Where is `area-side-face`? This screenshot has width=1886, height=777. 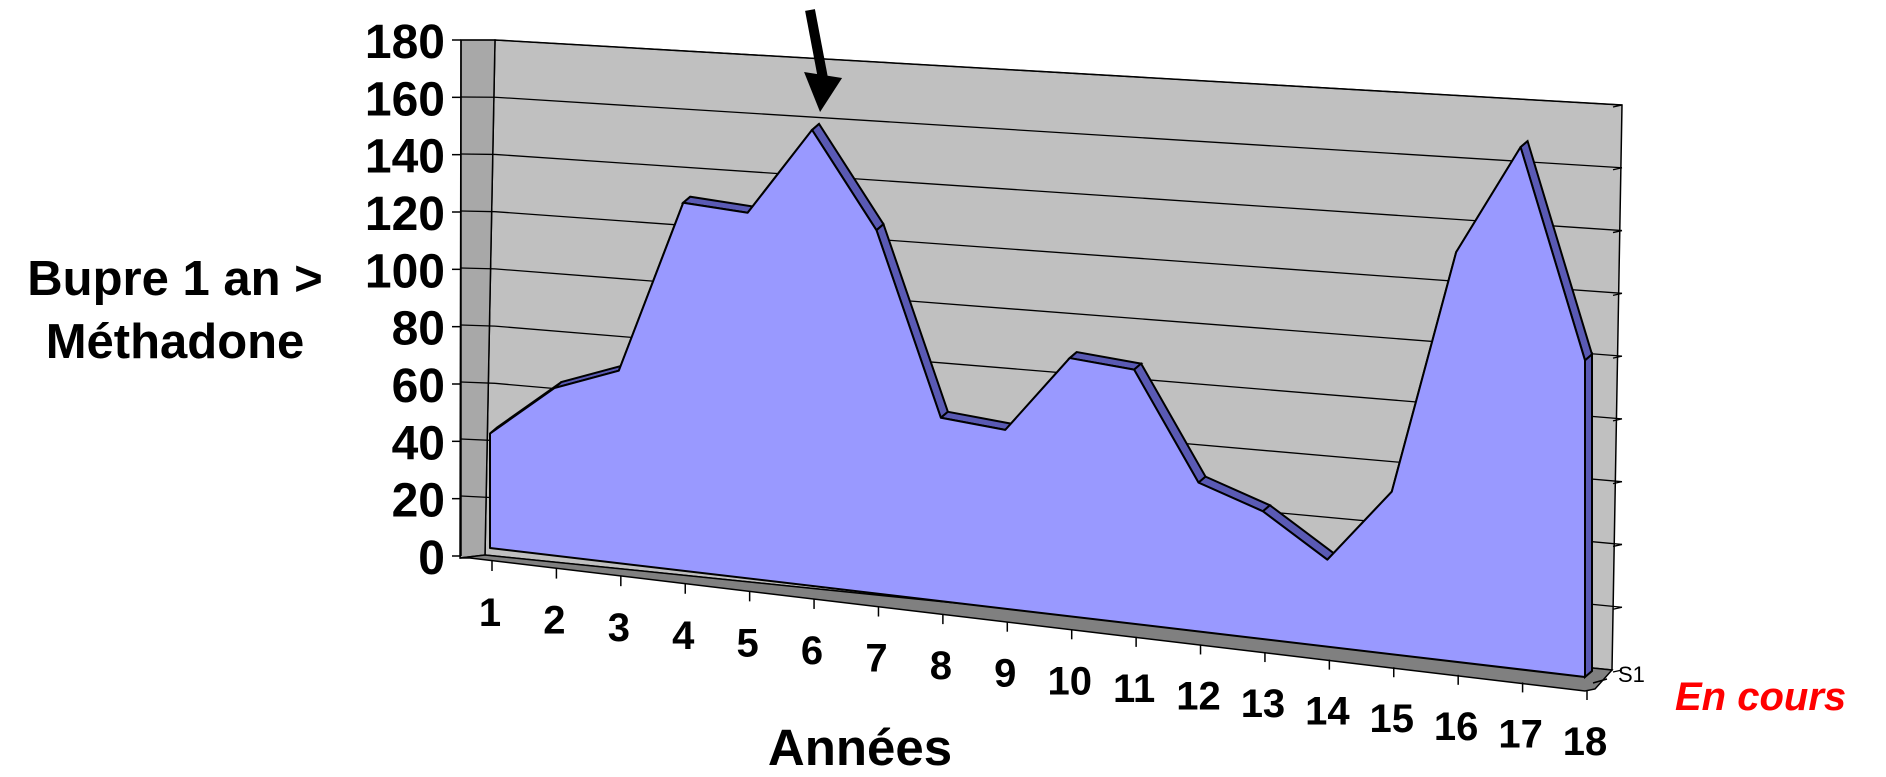
area-side-face is located at coordinates (1588, 515).